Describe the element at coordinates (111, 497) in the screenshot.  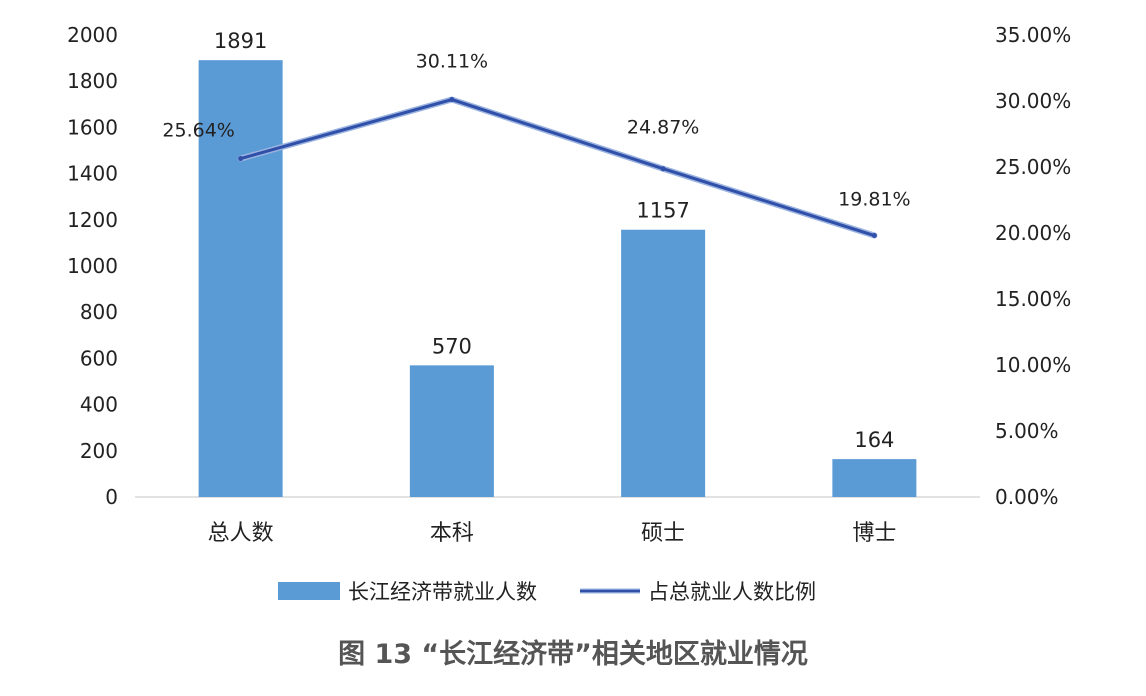
I see `left-tick-label: 0` at that location.